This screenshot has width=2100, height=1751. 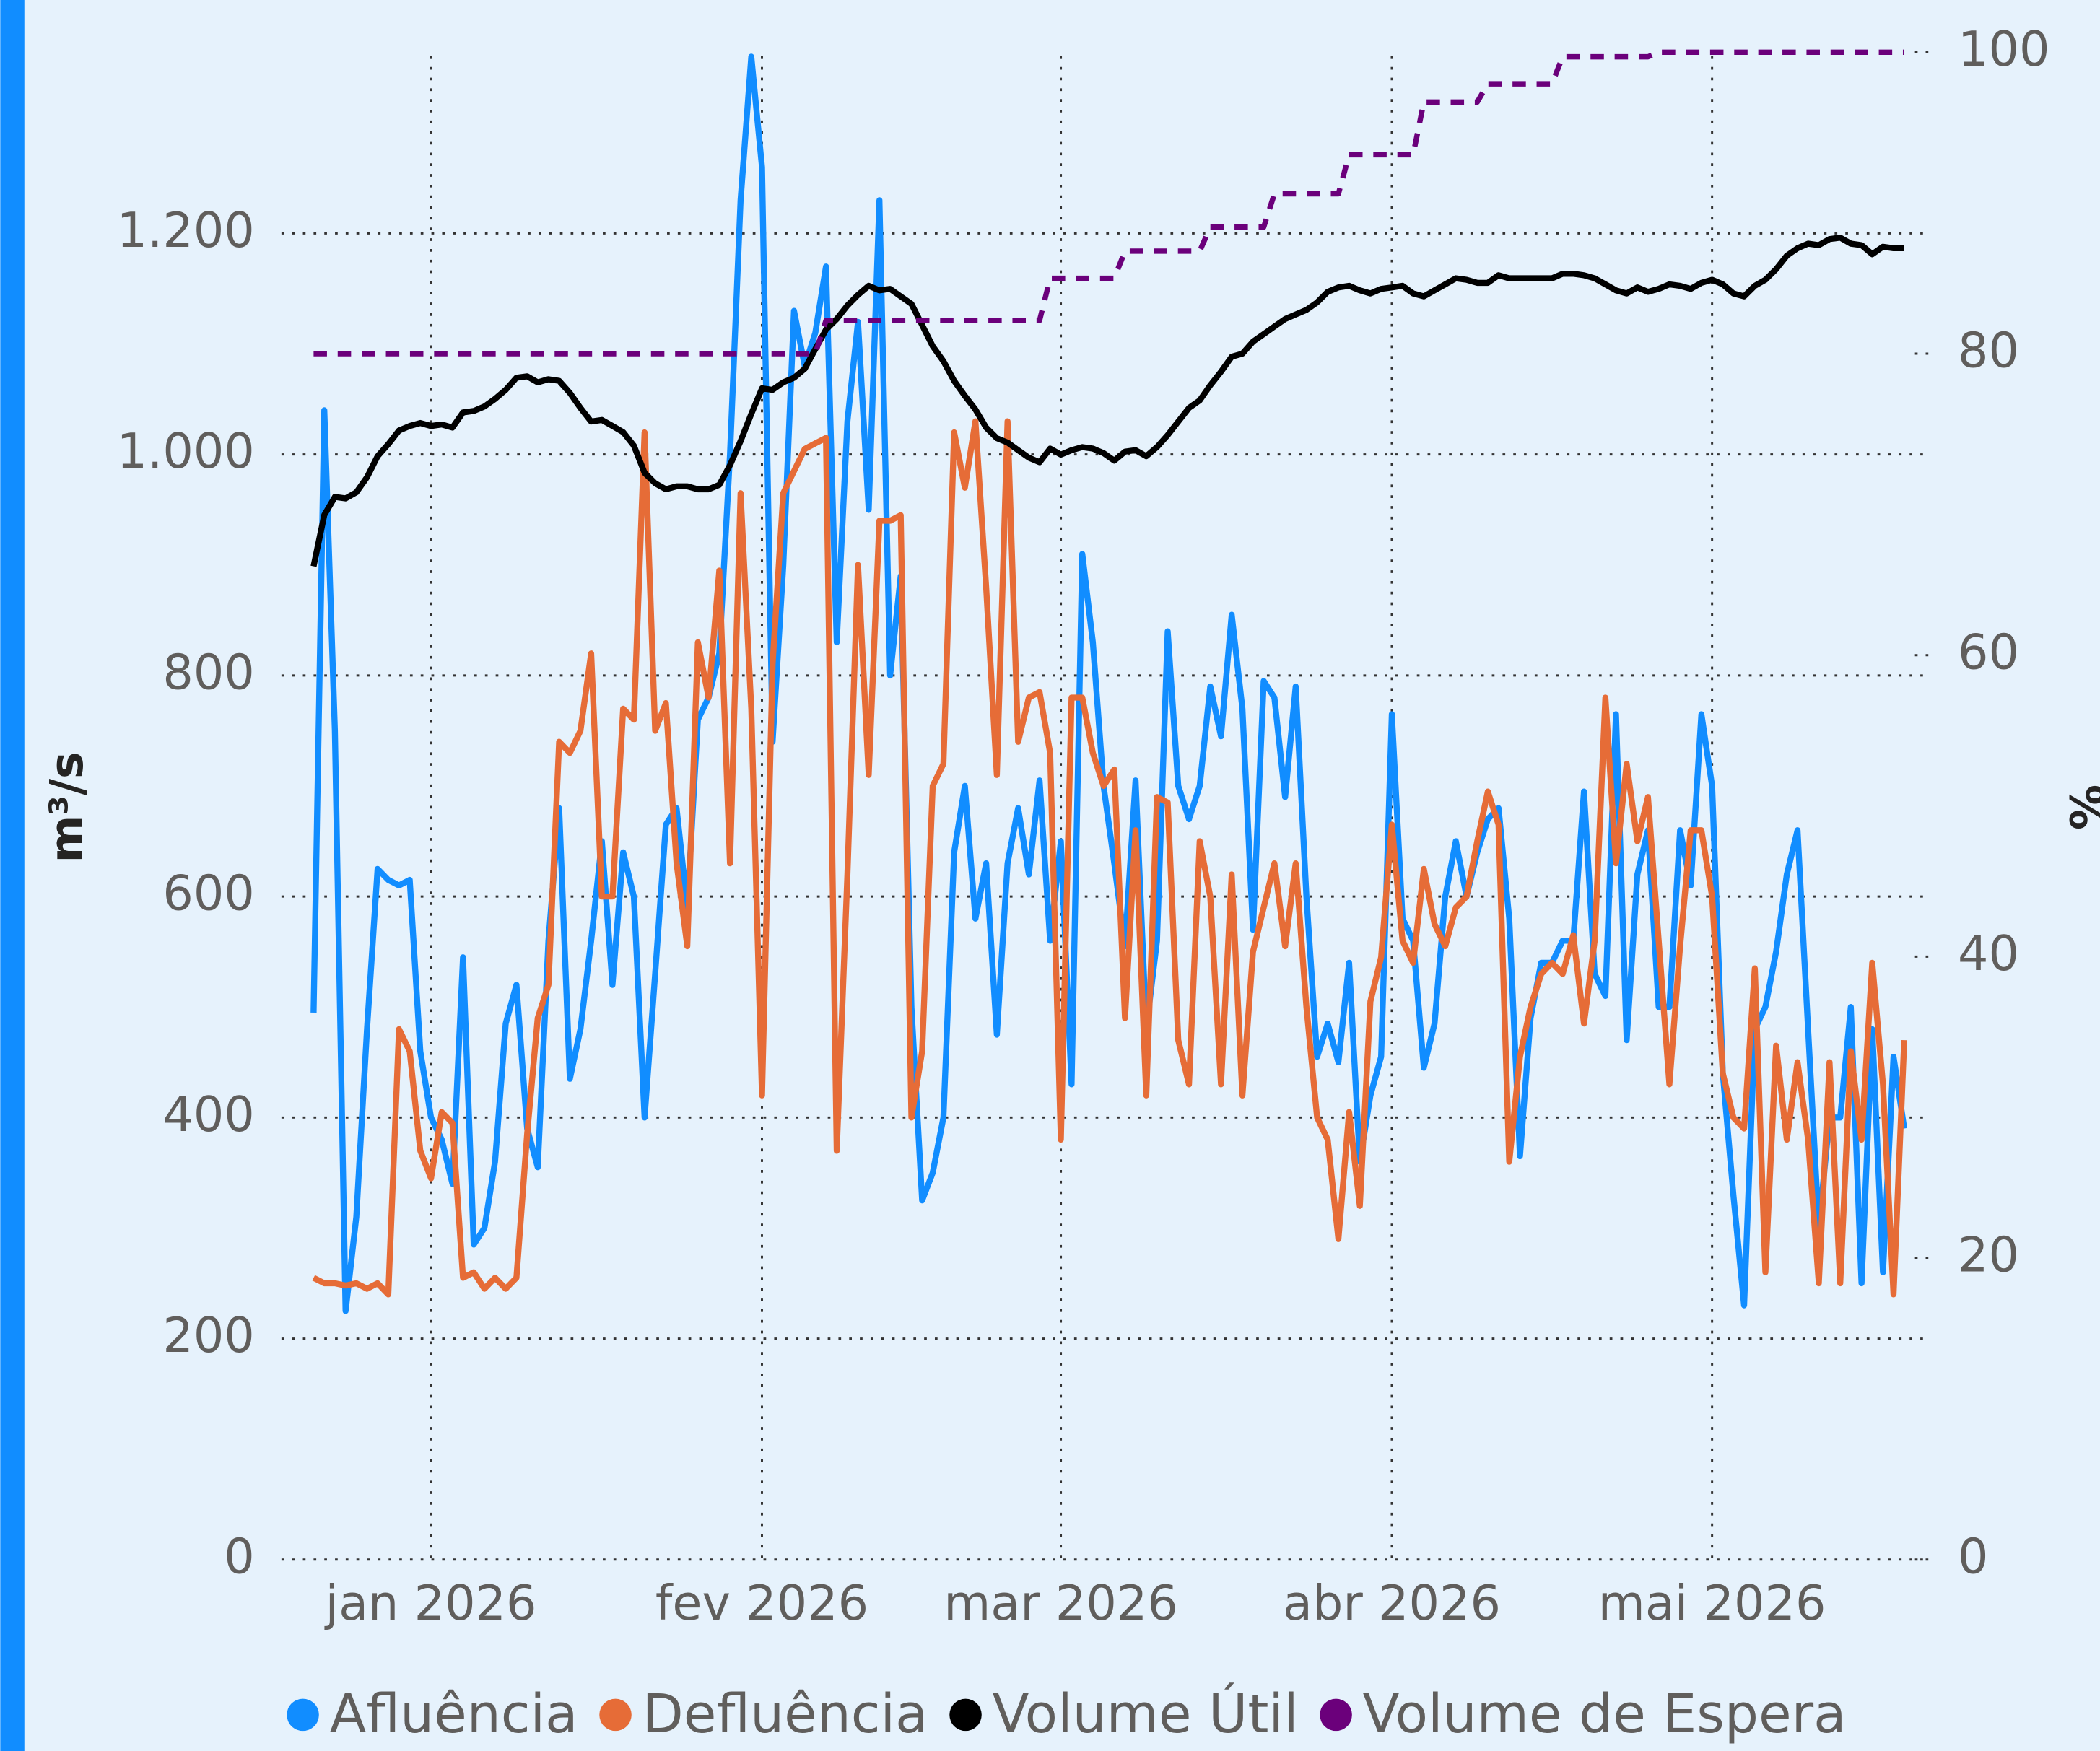 I want to click on y-tick-label: 600, so click(x=208, y=893).